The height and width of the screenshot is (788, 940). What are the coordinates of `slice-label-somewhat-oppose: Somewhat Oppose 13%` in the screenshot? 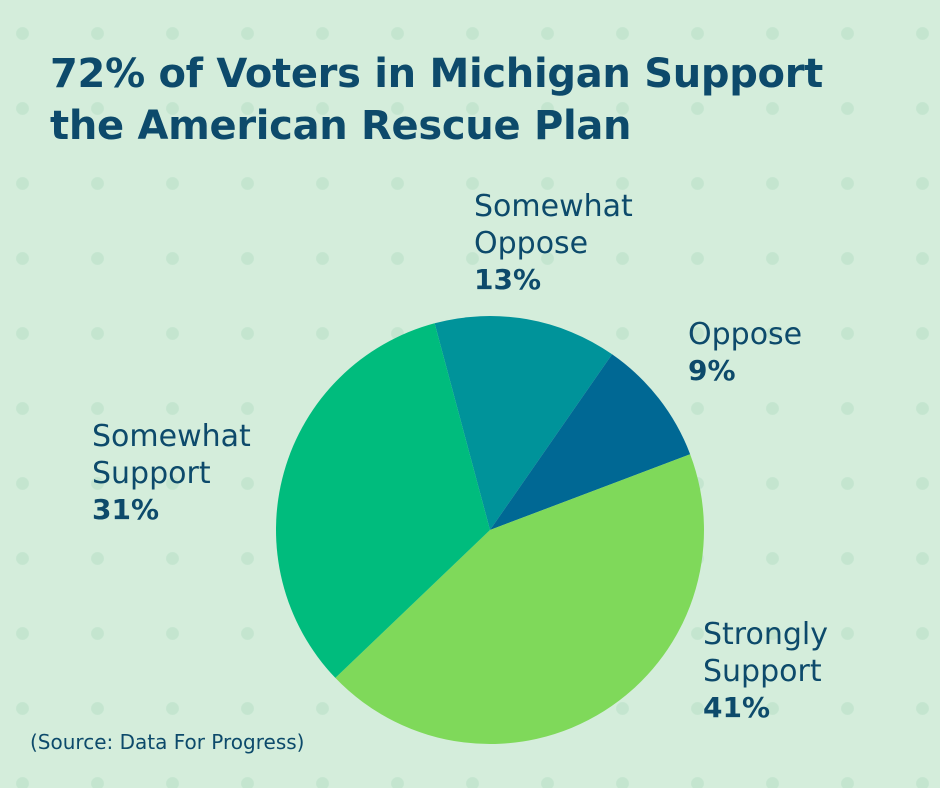 It's located at (553, 243).